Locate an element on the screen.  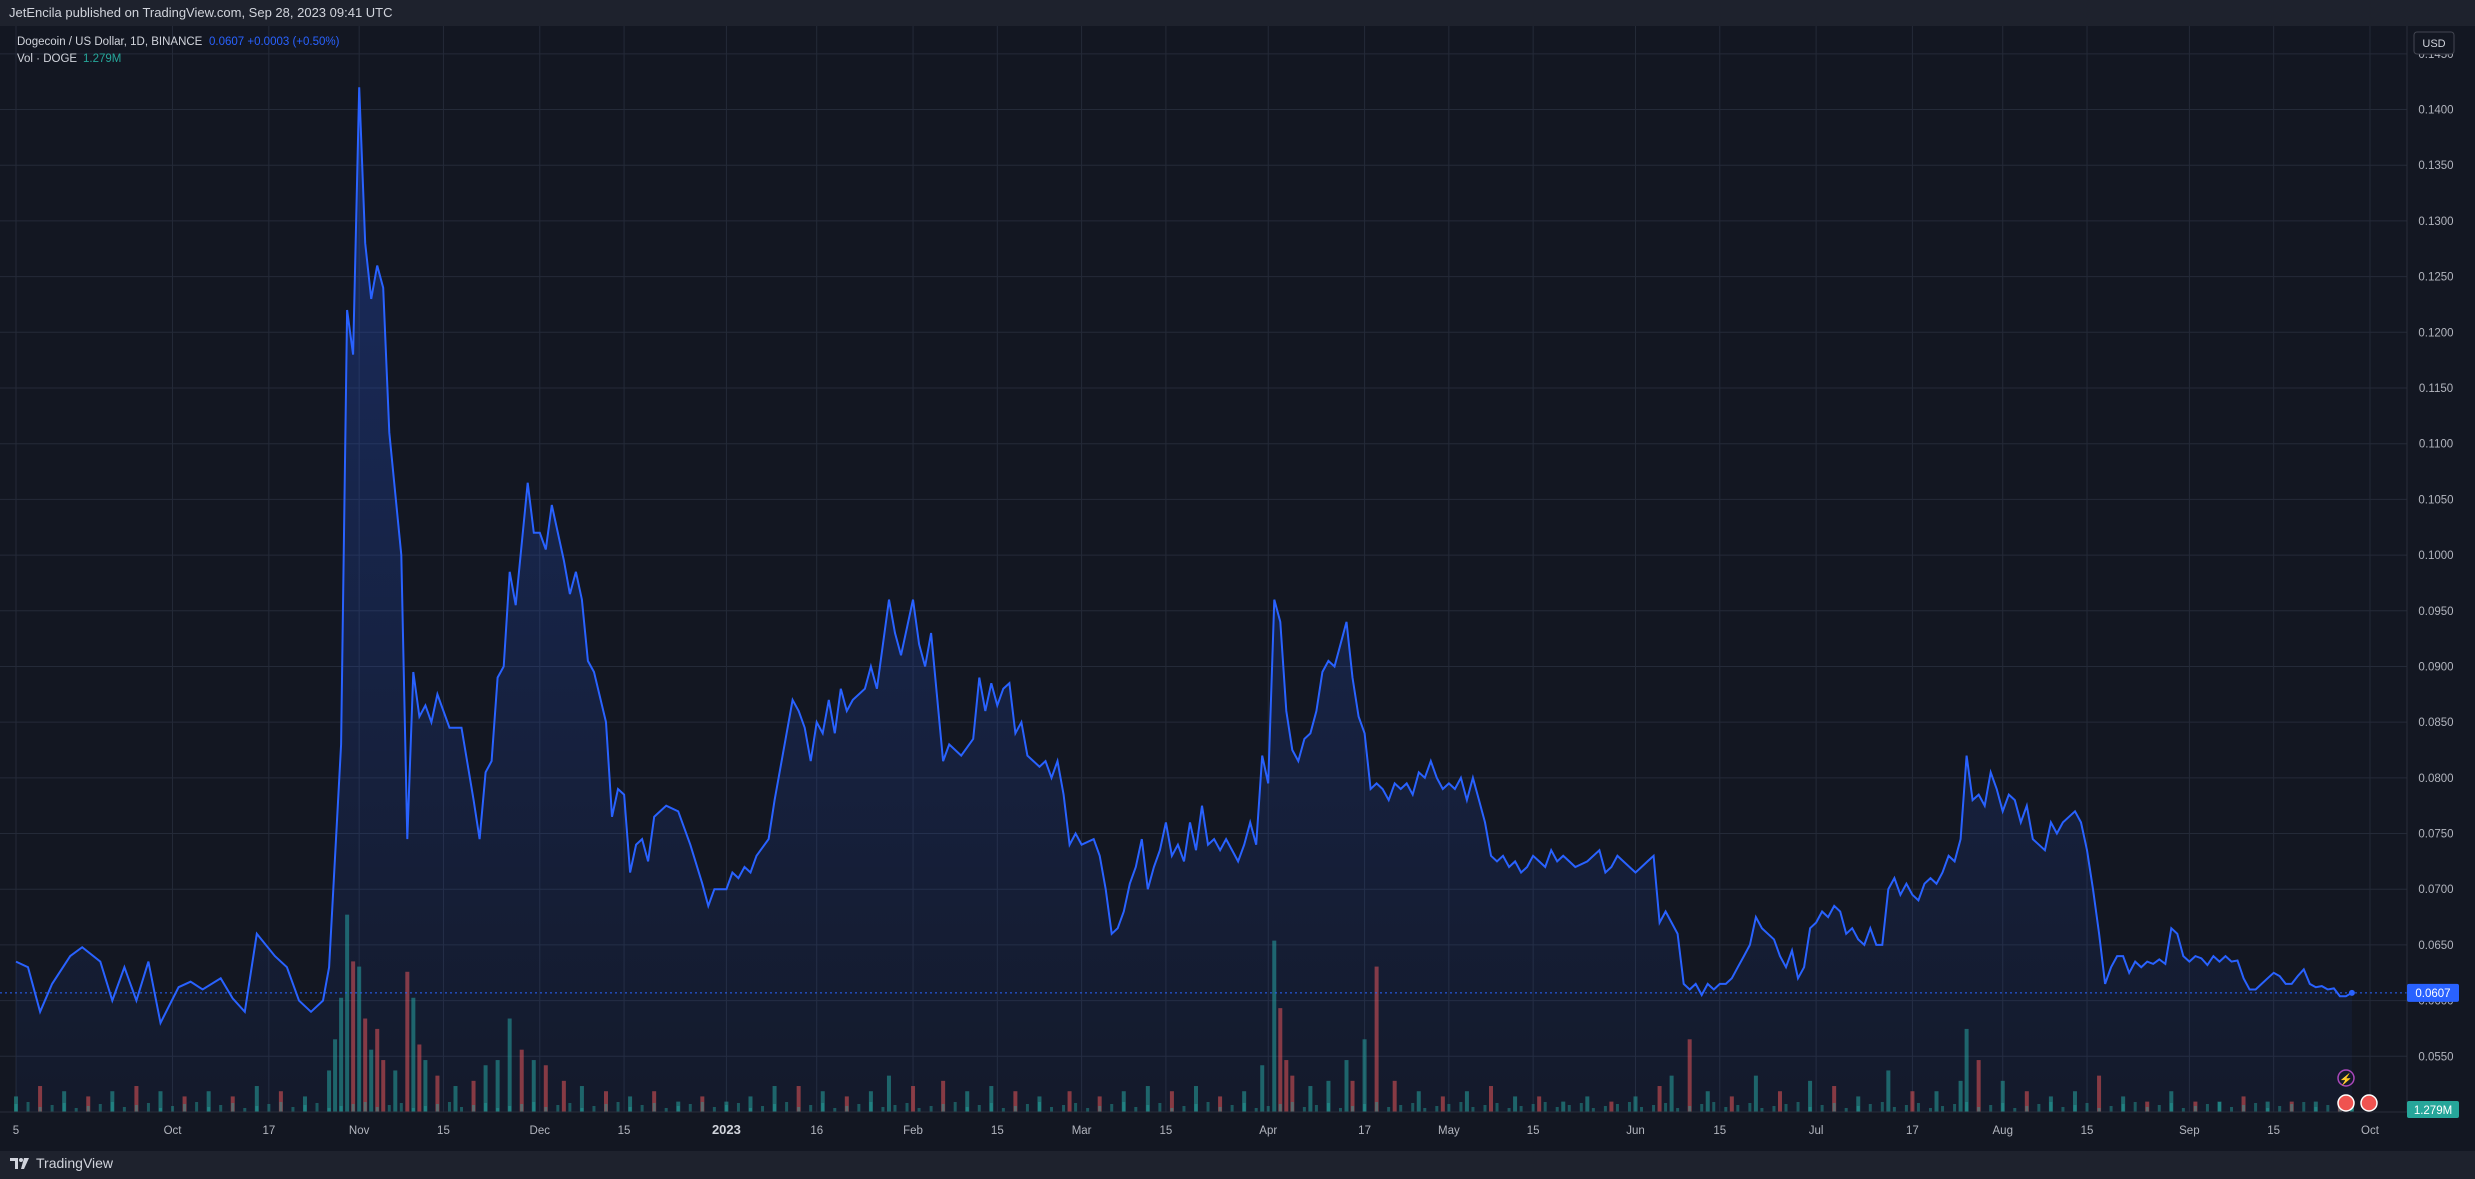
legend-volume-value: 1.279M is located at coordinates (102, 59).